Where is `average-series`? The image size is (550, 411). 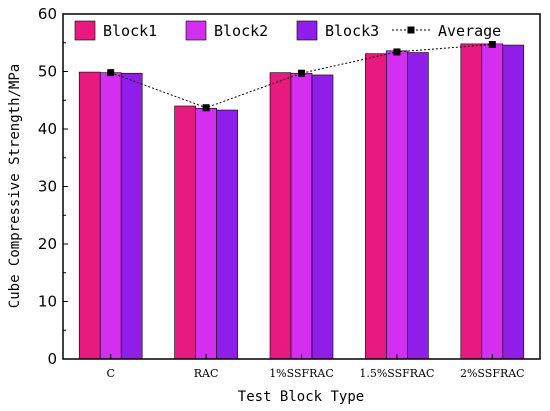
average-series is located at coordinates (301, 76).